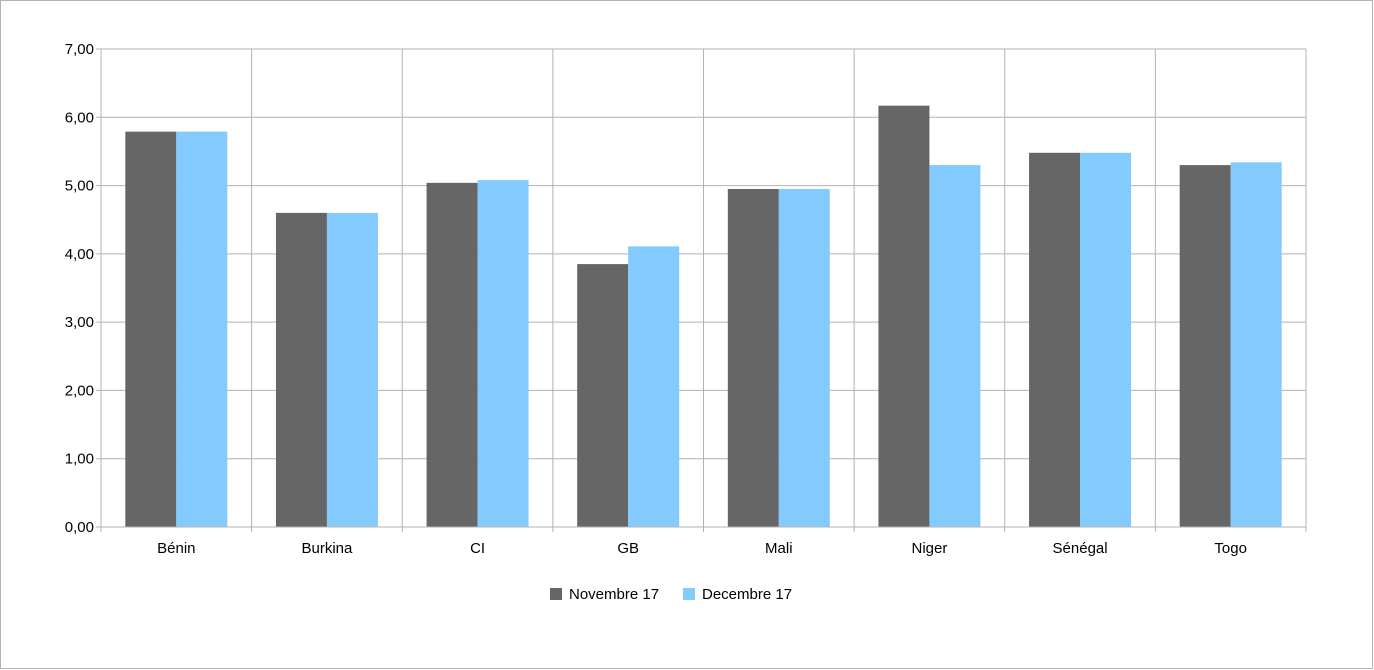 The image size is (1374, 670). What do you see at coordinates (1230, 548) in the screenshot?
I see `x-tick-label: Togo` at bounding box center [1230, 548].